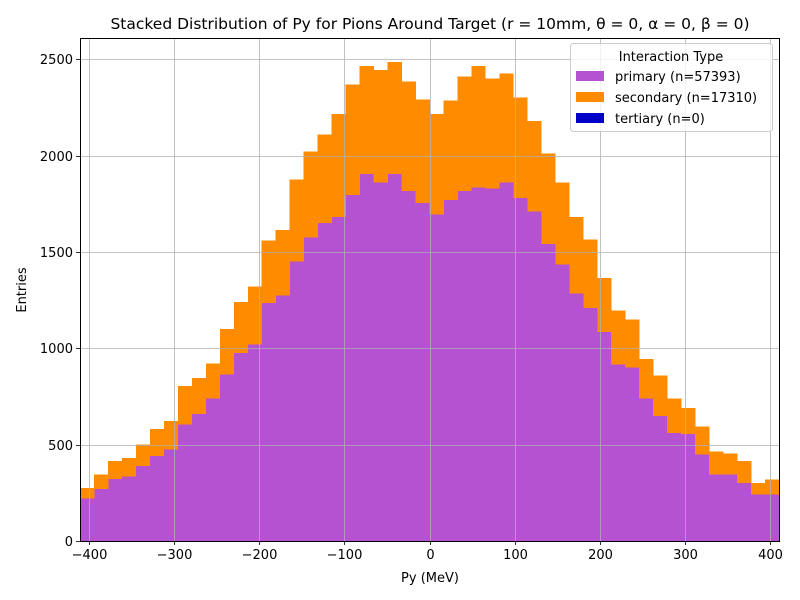 The height and width of the screenshot is (600, 800). I want to click on x-tick-label: −400, so click(90, 555).